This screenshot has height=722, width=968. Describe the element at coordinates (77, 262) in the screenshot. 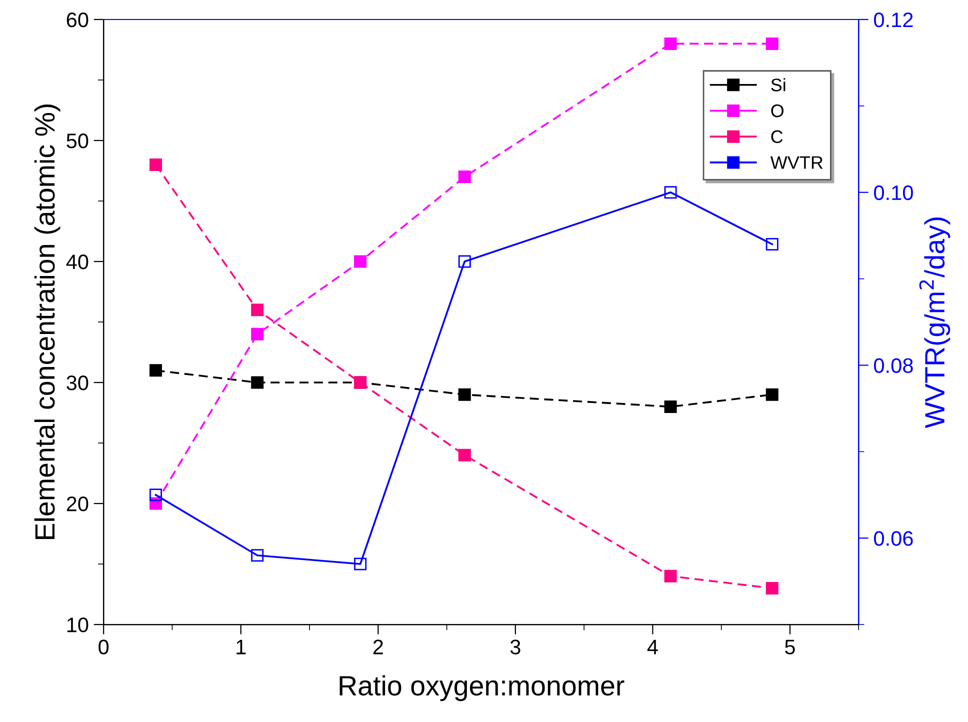

I see `y-tick-label: 40` at that location.